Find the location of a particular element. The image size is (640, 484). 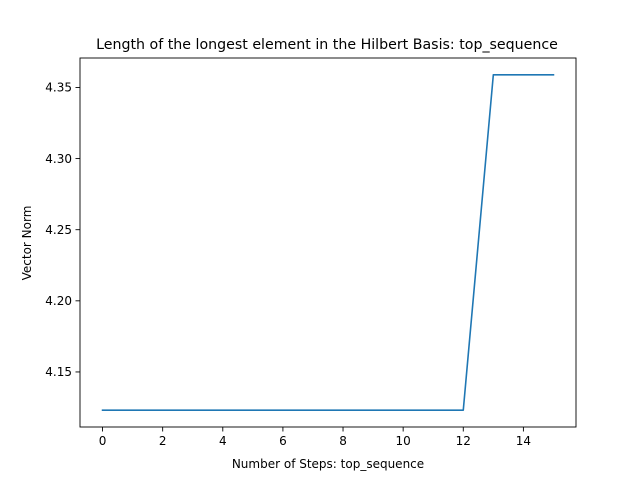

x-tick-label: 4 is located at coordinates (223, 441).